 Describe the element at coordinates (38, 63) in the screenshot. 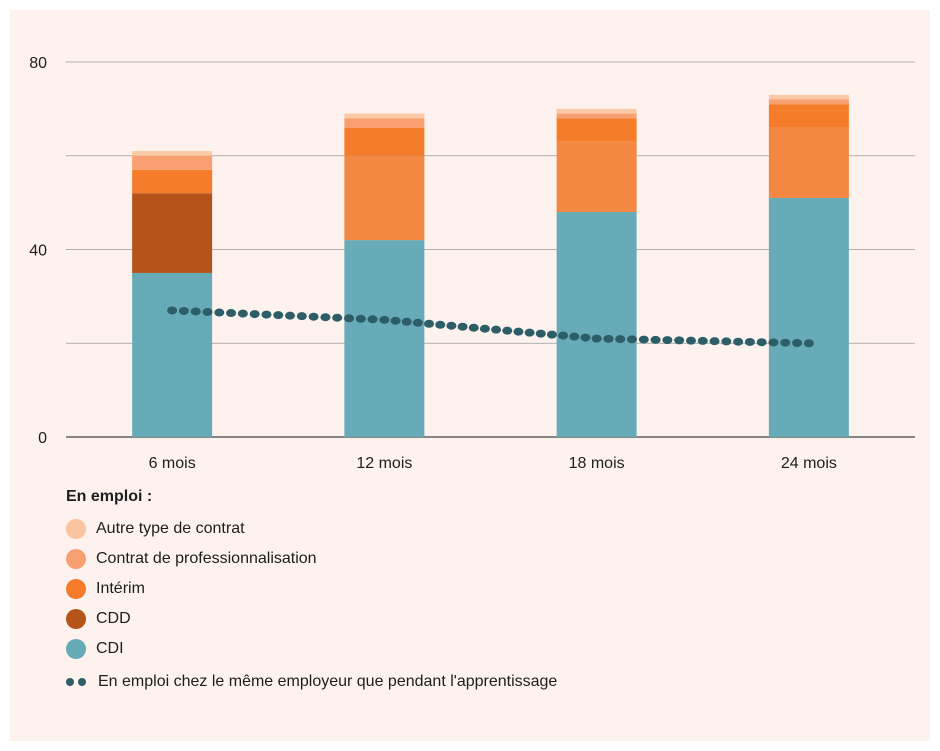

I see `y-tick-label: 80` at that location.